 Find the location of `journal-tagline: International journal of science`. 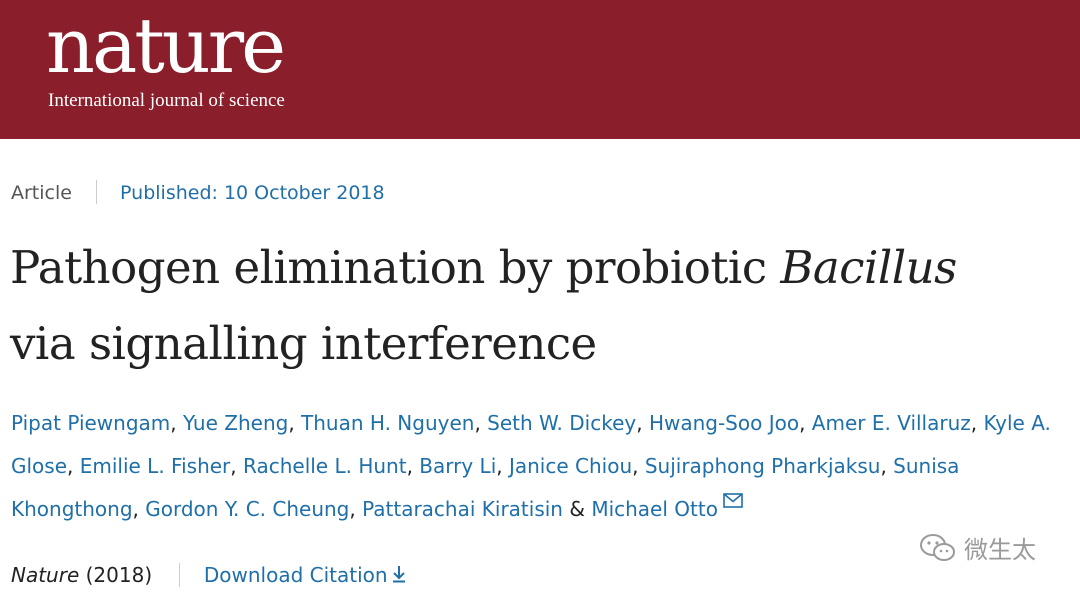

journal-tagline: International journal of science is located at coordinates (166, 100).